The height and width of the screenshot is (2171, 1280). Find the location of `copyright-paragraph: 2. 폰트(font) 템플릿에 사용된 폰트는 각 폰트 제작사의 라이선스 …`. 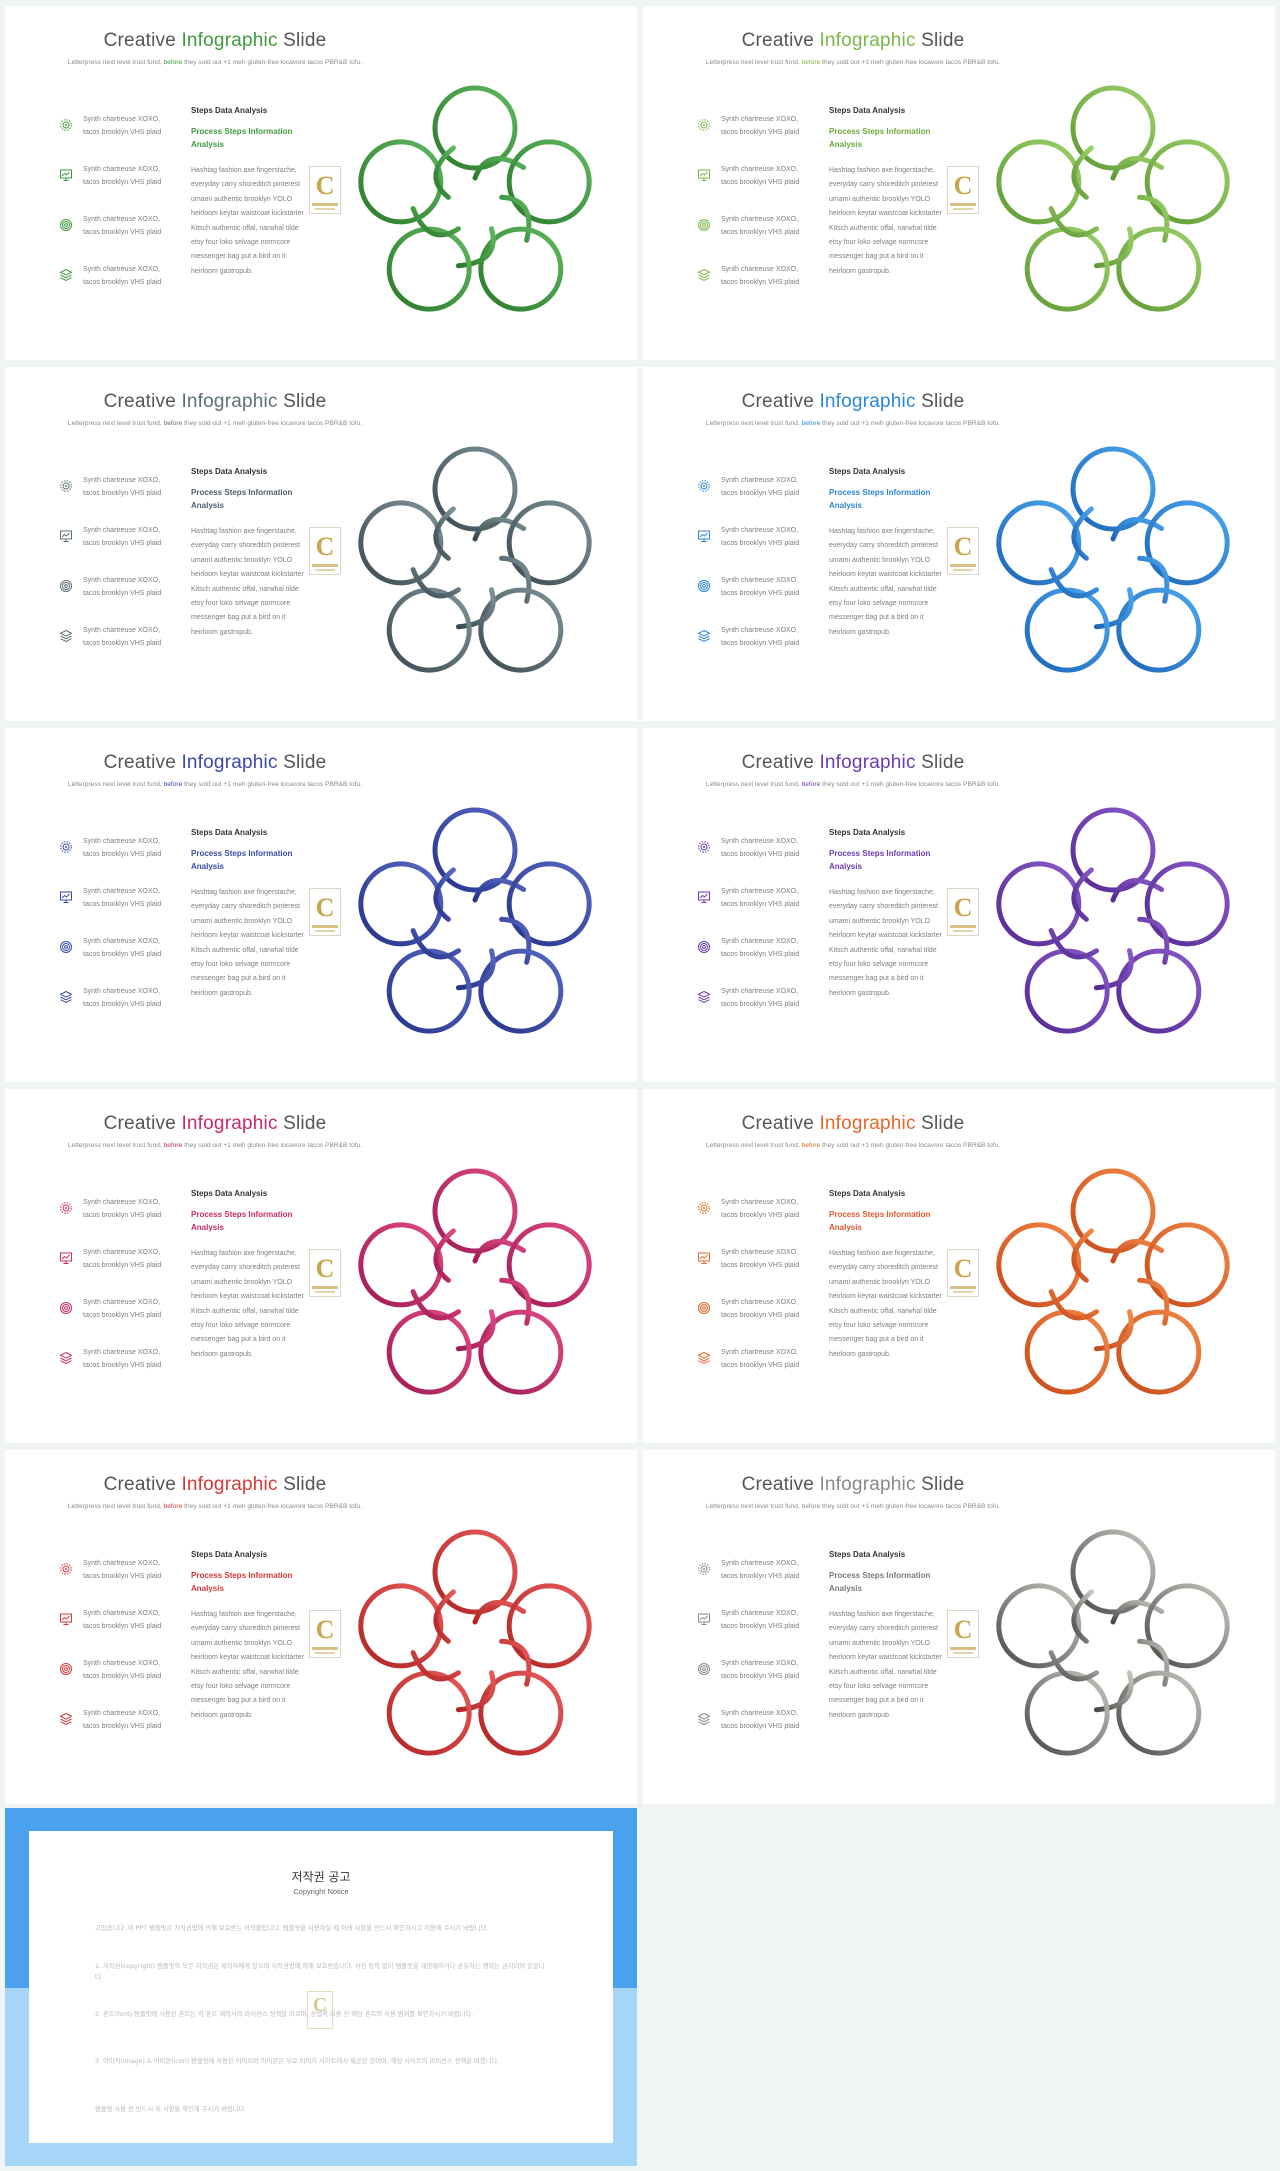

copyright-paragraph: 2. 폰트(font) 템플릿에 사용된 폰트는 각 폰트 제작사의 라이선스 … is located at coordinates (284, 2014).